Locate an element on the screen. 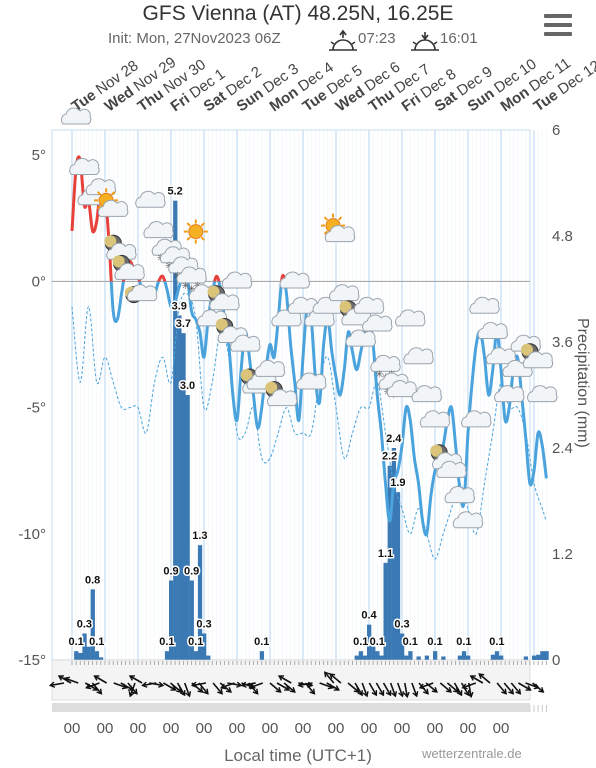 The height and width of the screenshot is (768, 596). precip-value-label: 0.9 is located at coordinates (191, 572).